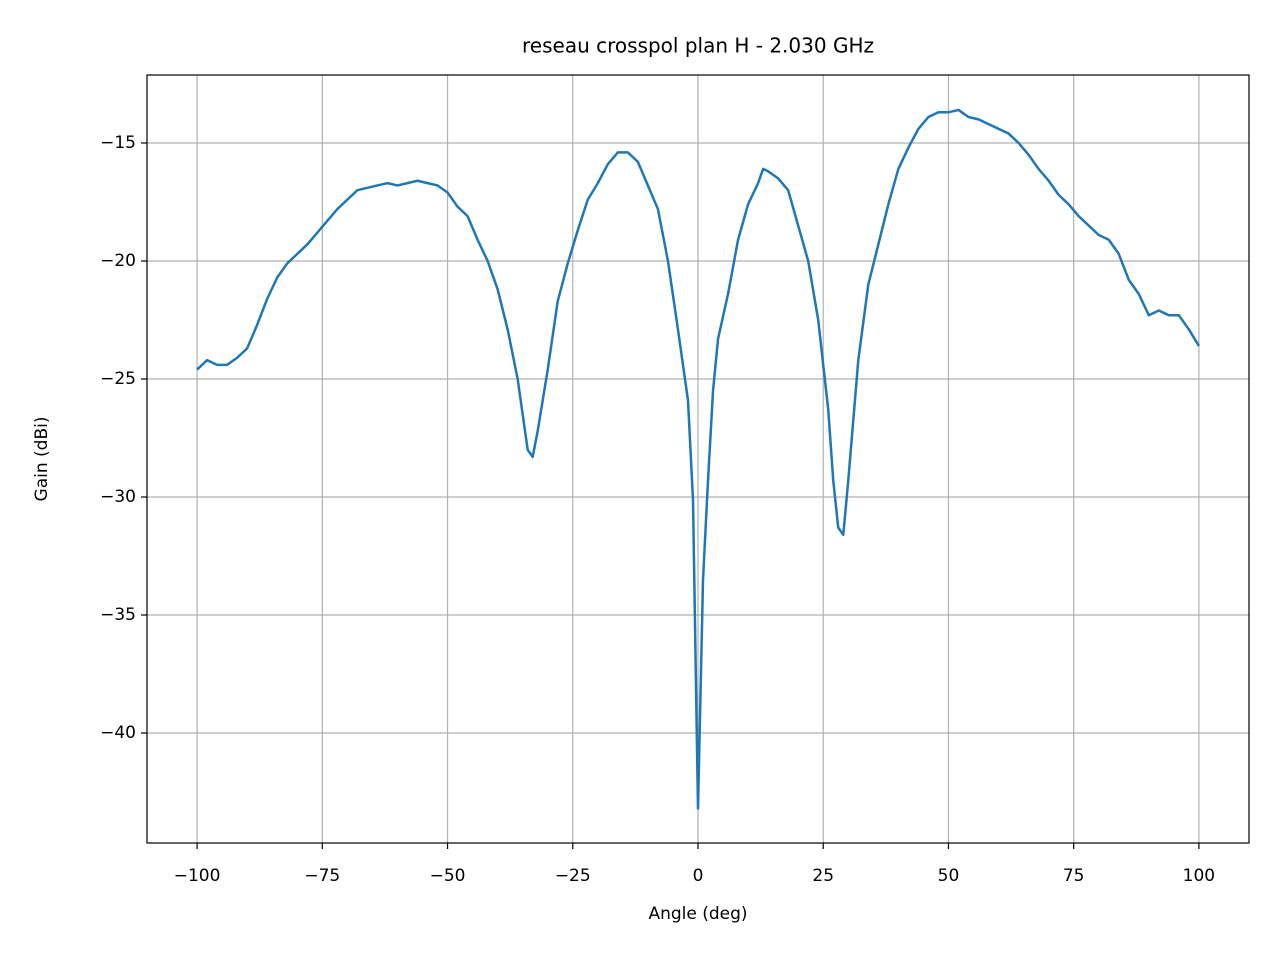 Image resolution: width=1280 pixels, height=964 pixels. What do you see at coordinates (573, 876) in the screenshot?
I see `x-tick-label: −25` at bounding box center [573, 876].